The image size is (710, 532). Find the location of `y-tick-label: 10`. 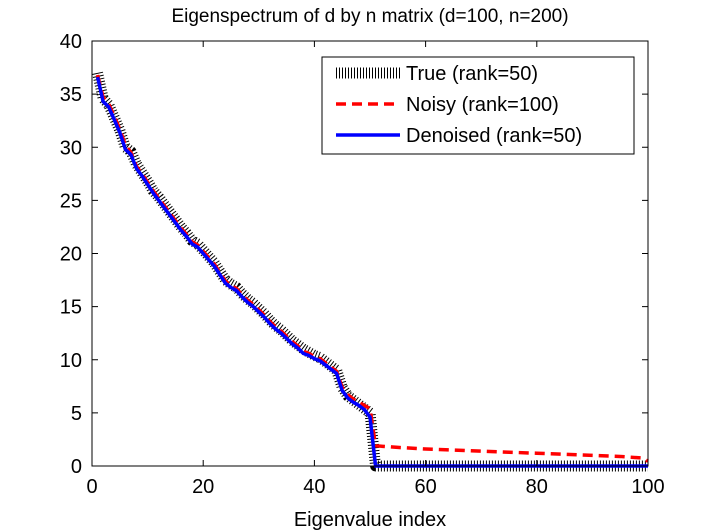

y-tick-label: 10 is located at coordinates (71, 361).